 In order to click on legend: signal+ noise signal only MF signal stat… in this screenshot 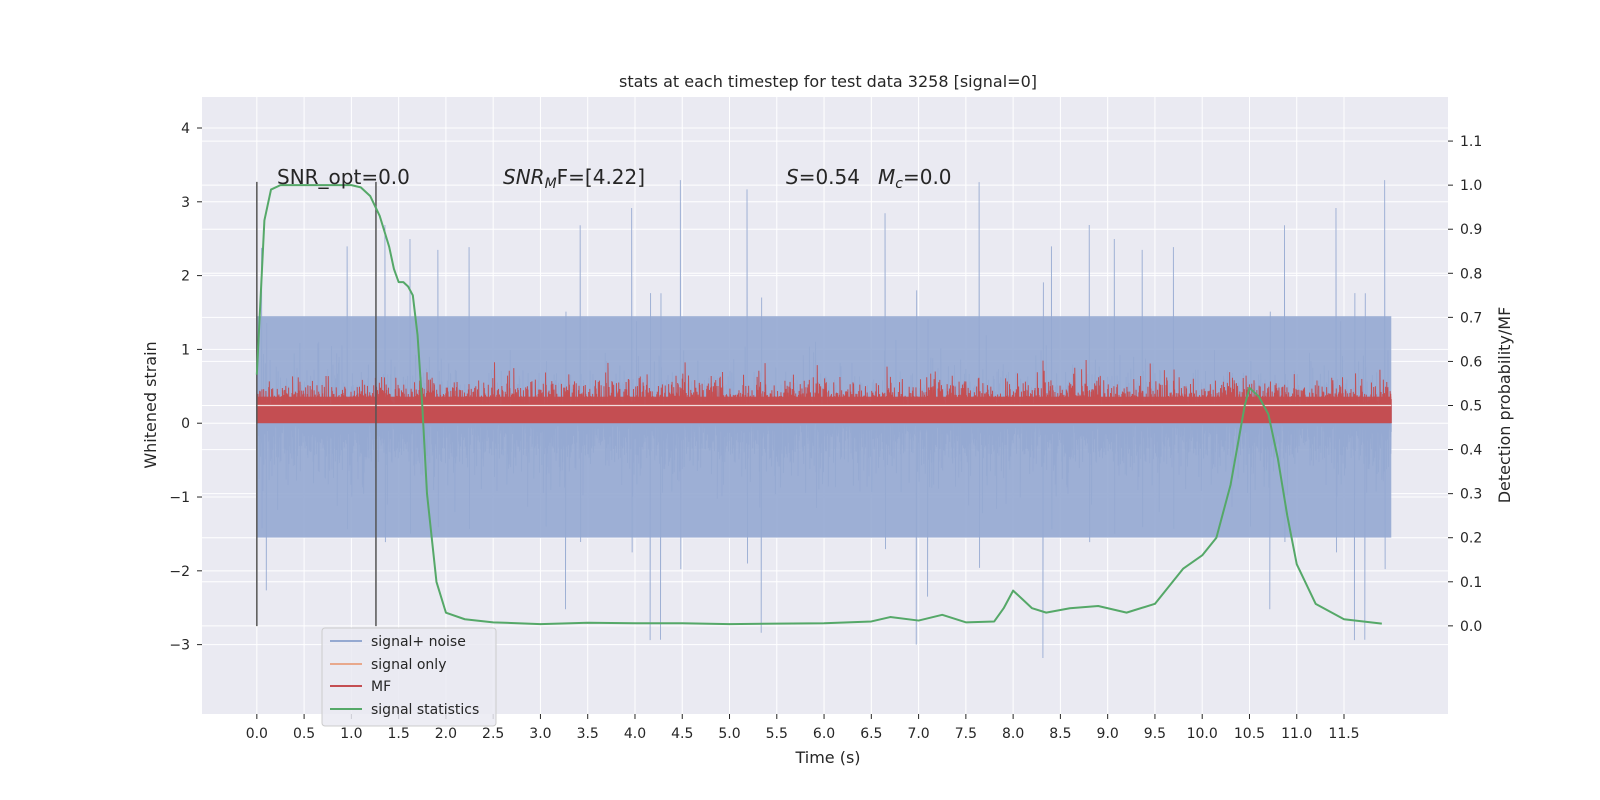, I will do `click(409, 677)`.